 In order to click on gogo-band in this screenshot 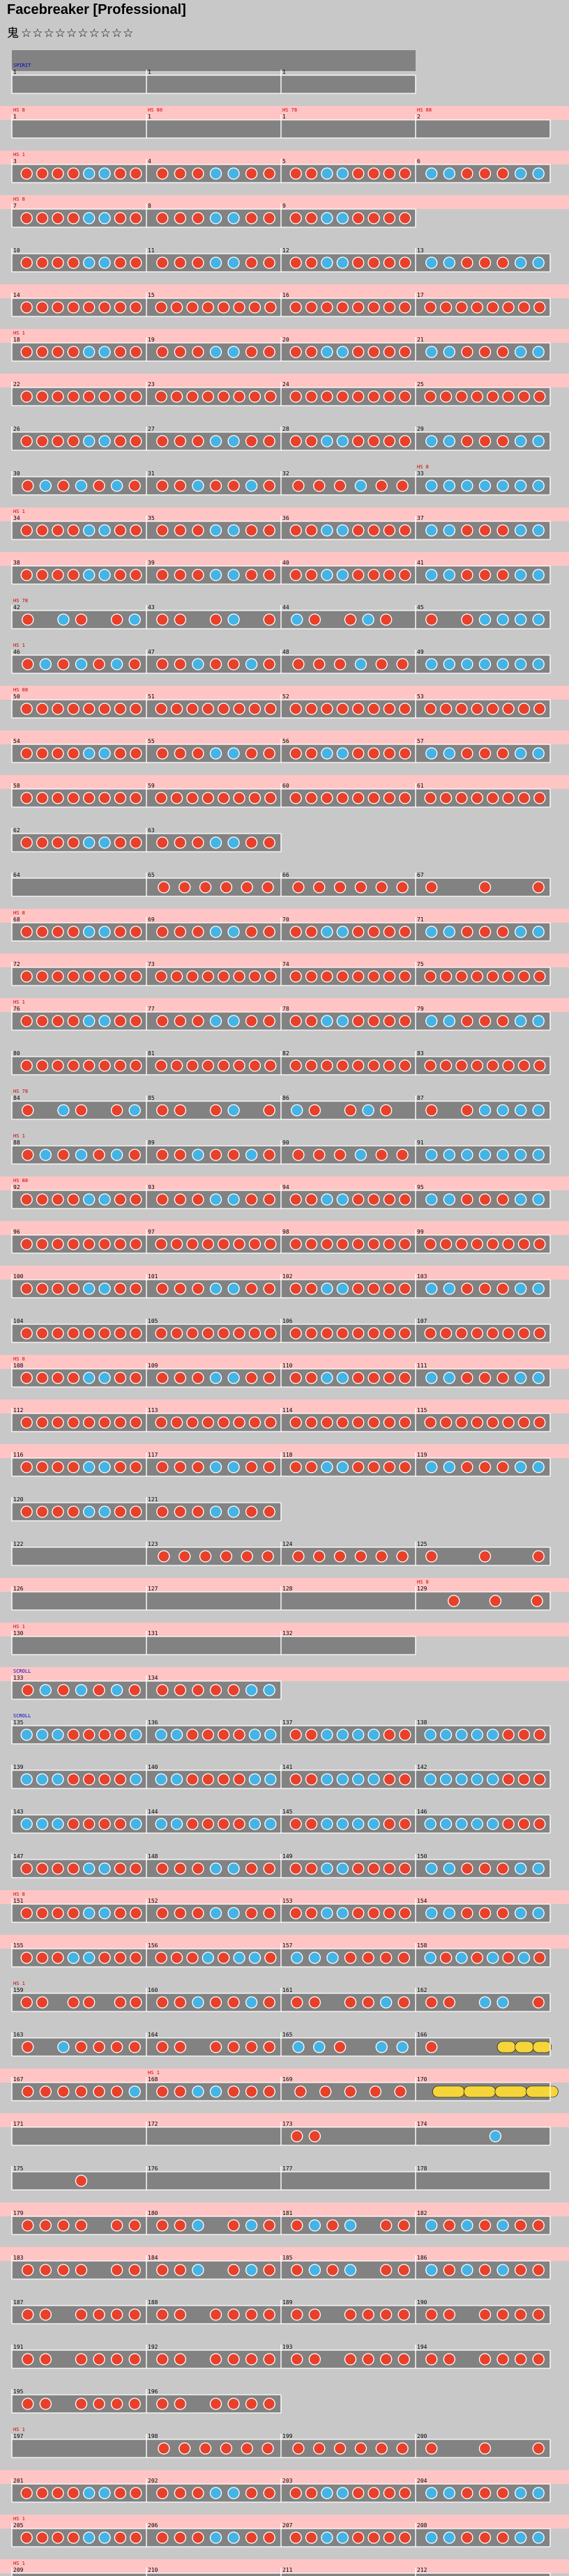, I will do `click(284, 2388)`.